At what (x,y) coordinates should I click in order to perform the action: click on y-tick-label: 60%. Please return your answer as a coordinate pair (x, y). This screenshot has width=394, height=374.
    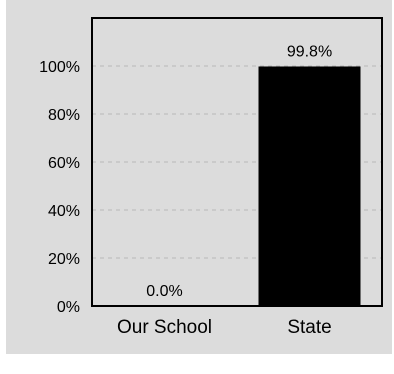
    Looking at the image, I should click on (64, 163).